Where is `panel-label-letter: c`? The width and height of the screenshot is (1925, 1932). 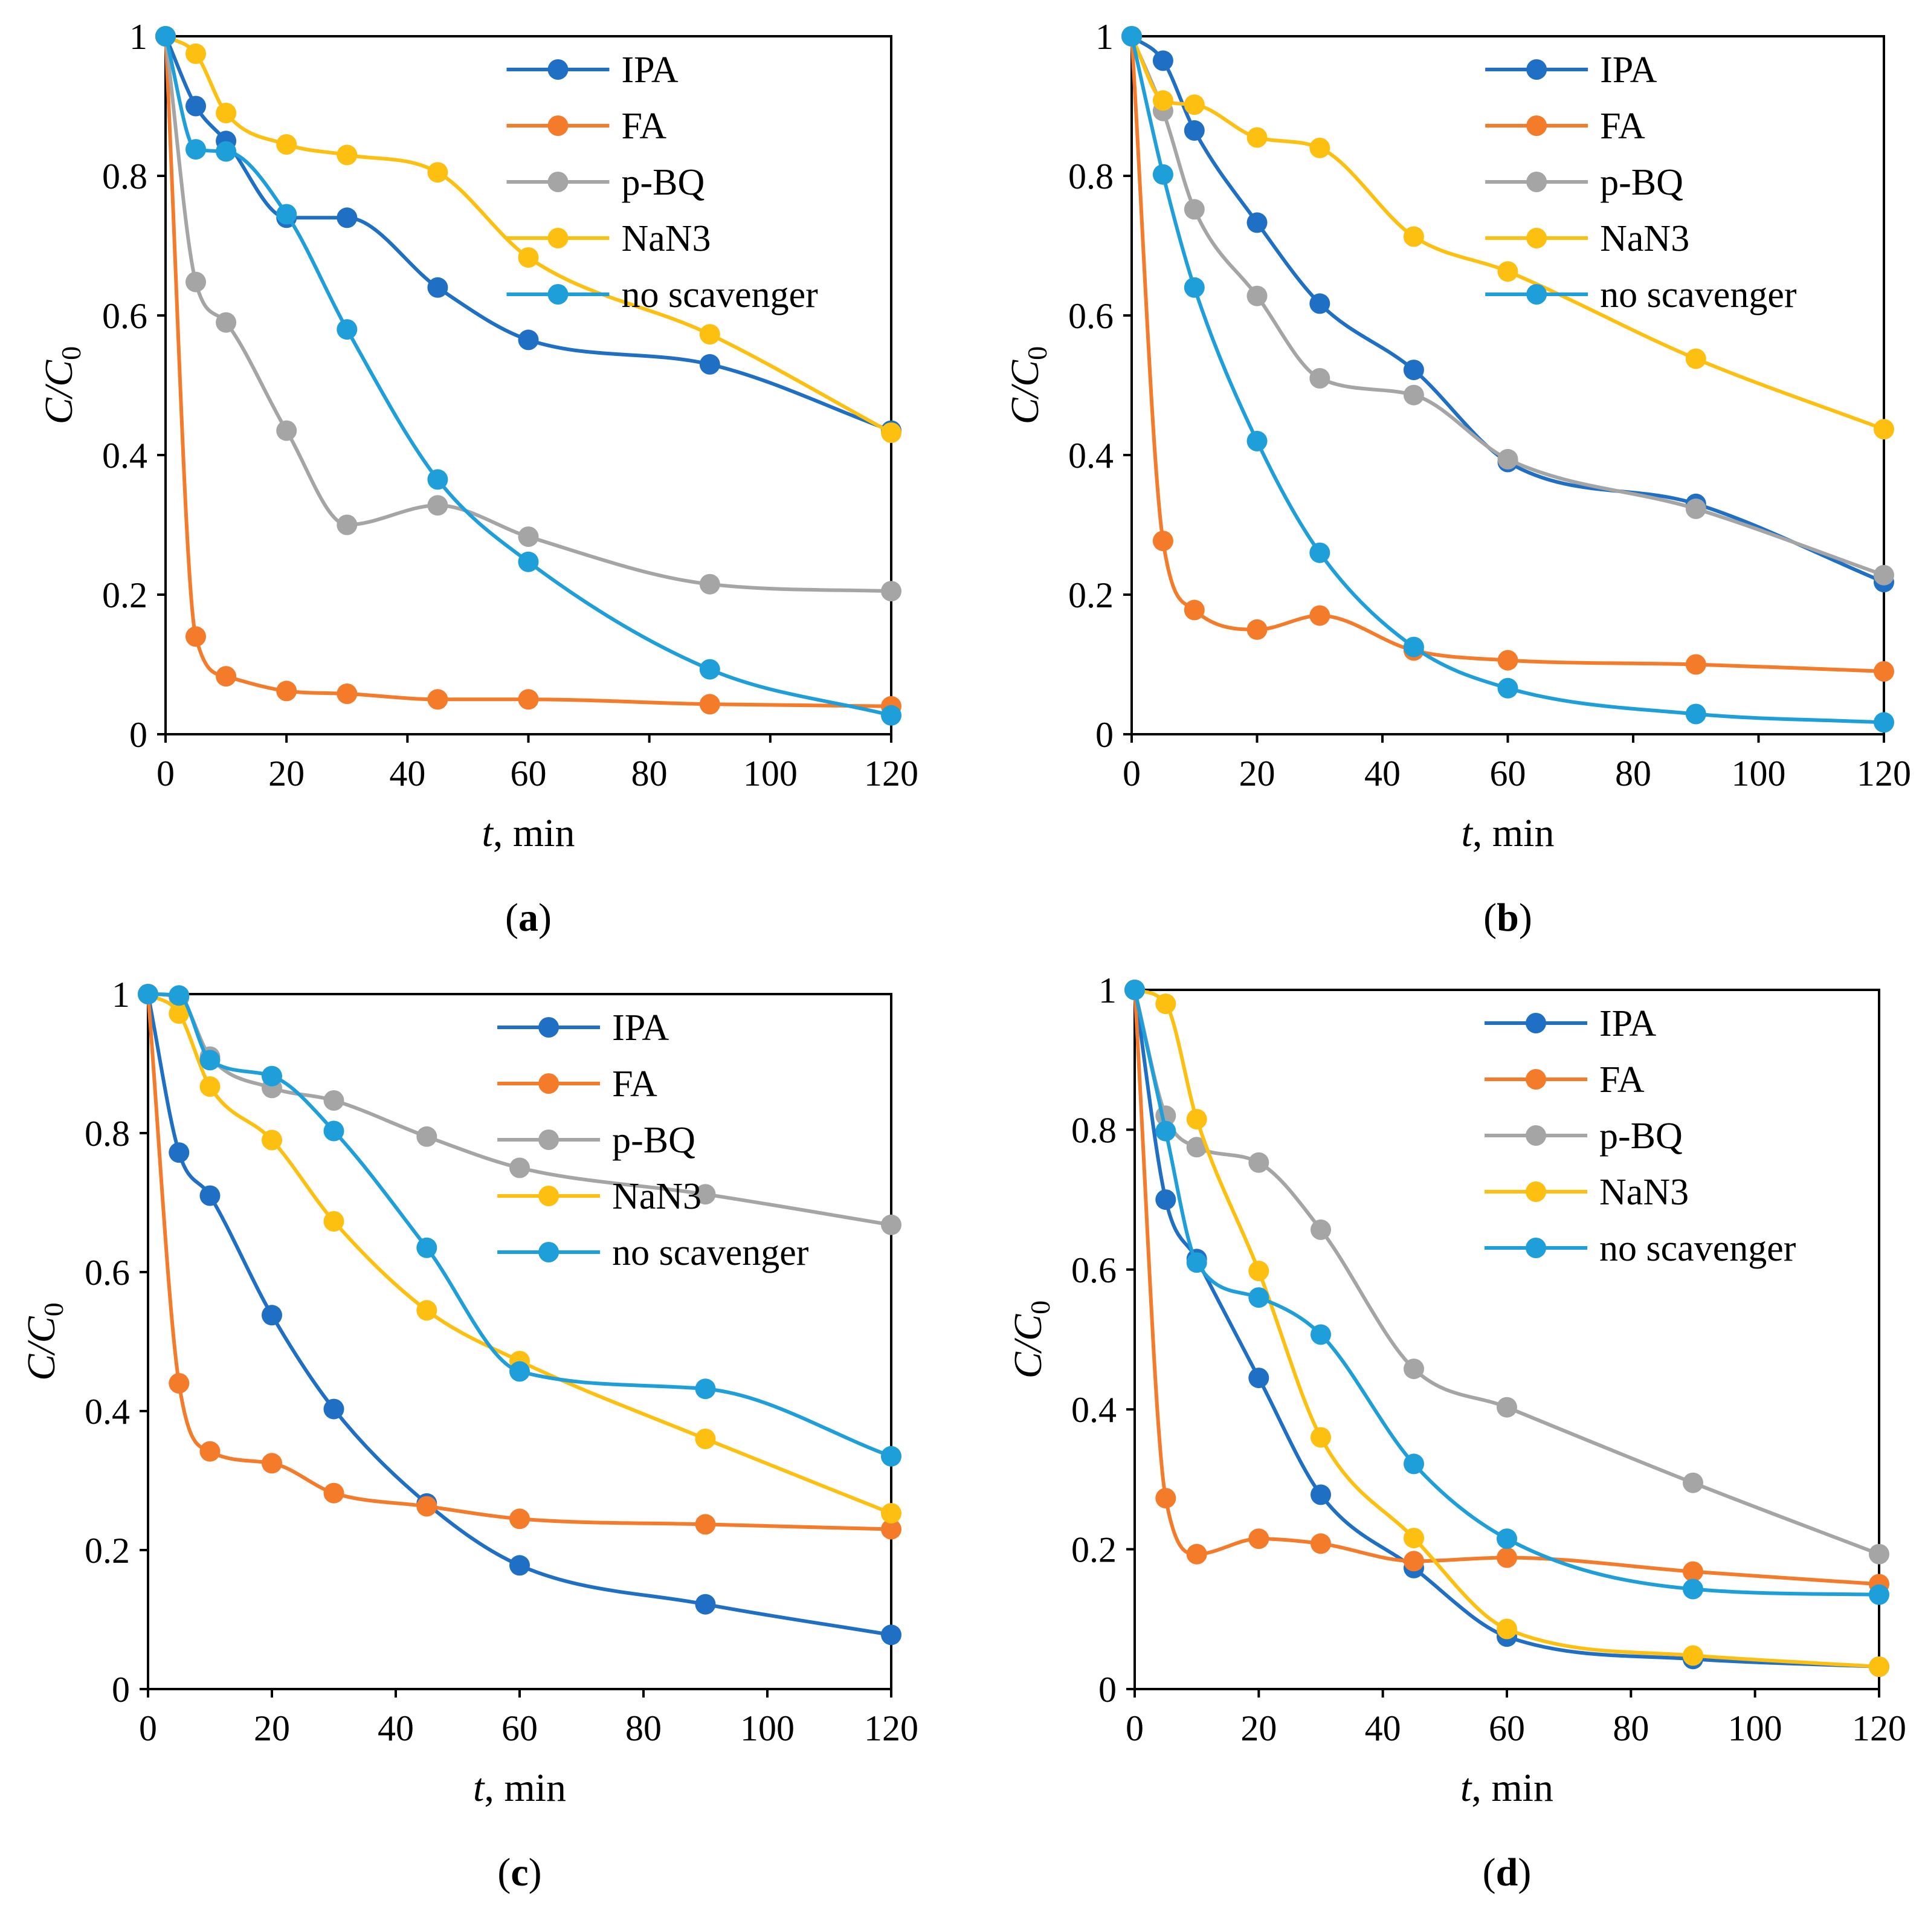 panel-label-letter: c is located at coordinates (519, 1872).